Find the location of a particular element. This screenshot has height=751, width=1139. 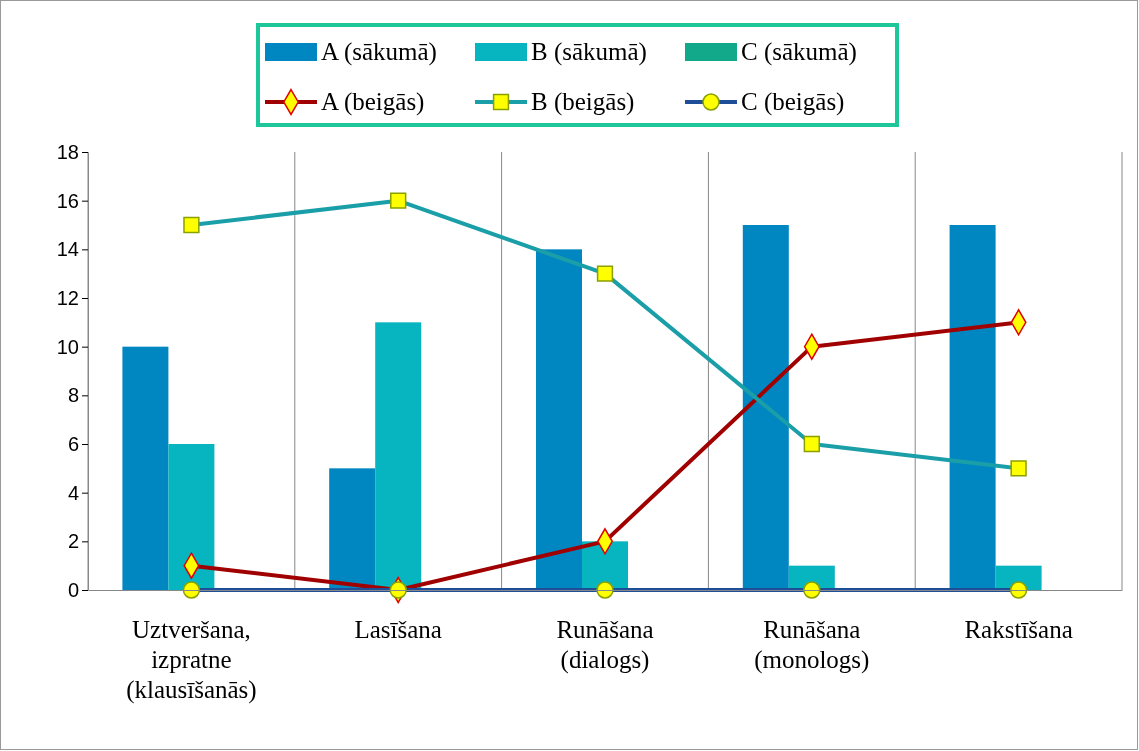

y-tick-label: 18 is located at coordinates (67, 151).